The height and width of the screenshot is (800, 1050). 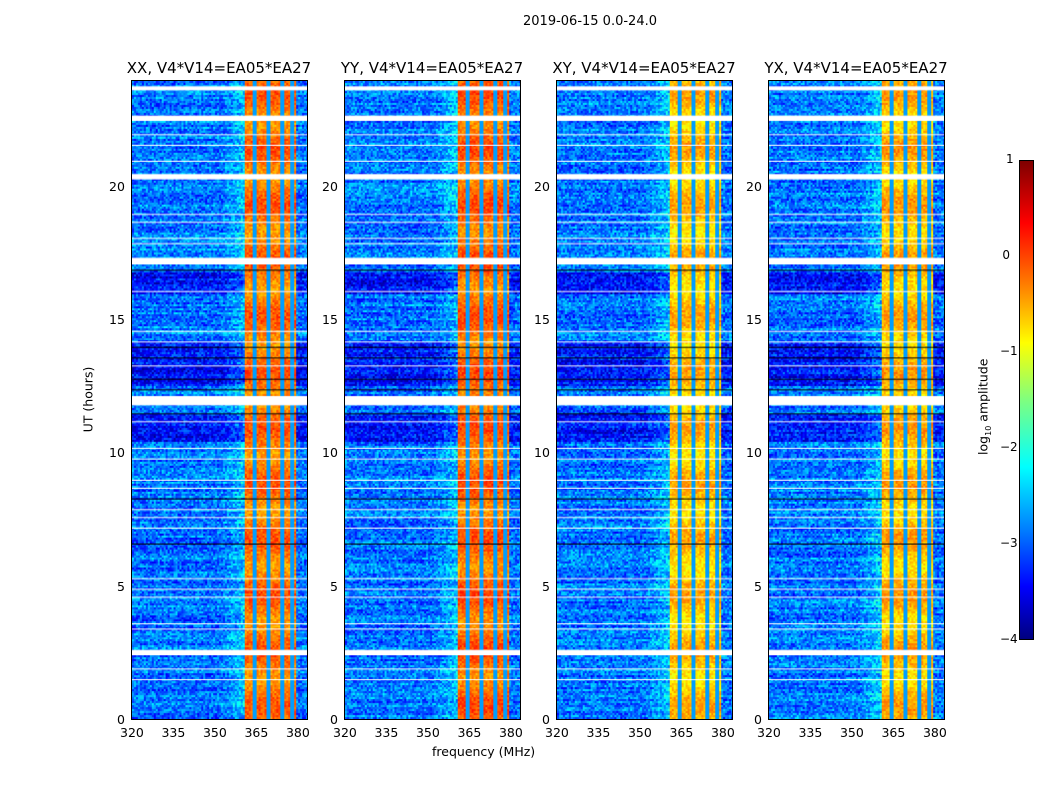 I want to click on panel-title: XY, V4*V14=EA05*EA27, so click(x=644, y=68).